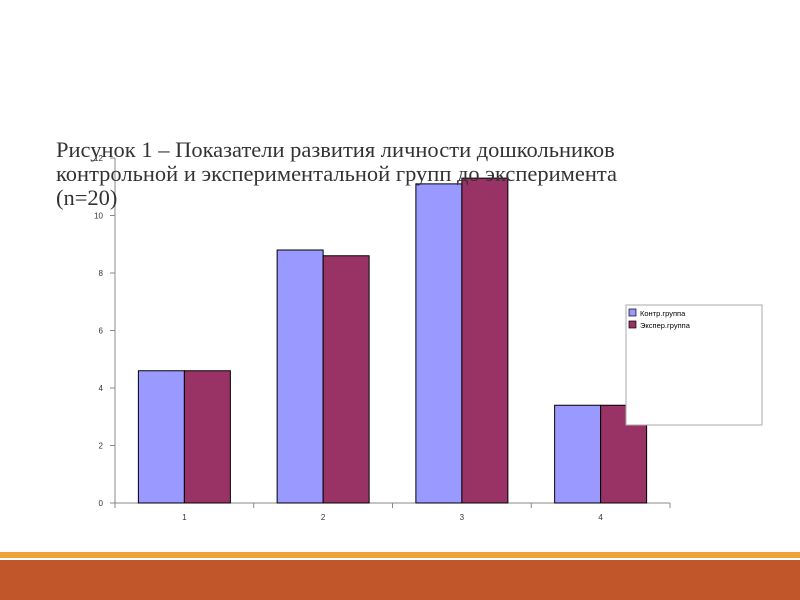 The width and height of the screenshot is (800, 600). What do you see at coordinates (101, 388) in the screenshot?
I see `y-tick-label: 4` at bounding box center [101, 388].